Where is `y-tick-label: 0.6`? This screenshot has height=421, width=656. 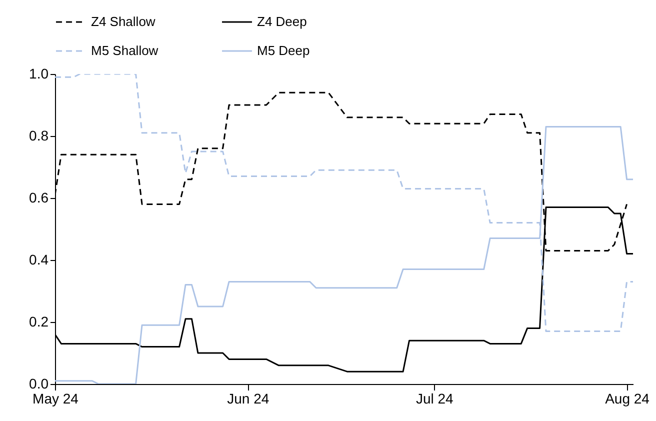 y-tick-label: 0.6 is located at coordinates (39, 198).